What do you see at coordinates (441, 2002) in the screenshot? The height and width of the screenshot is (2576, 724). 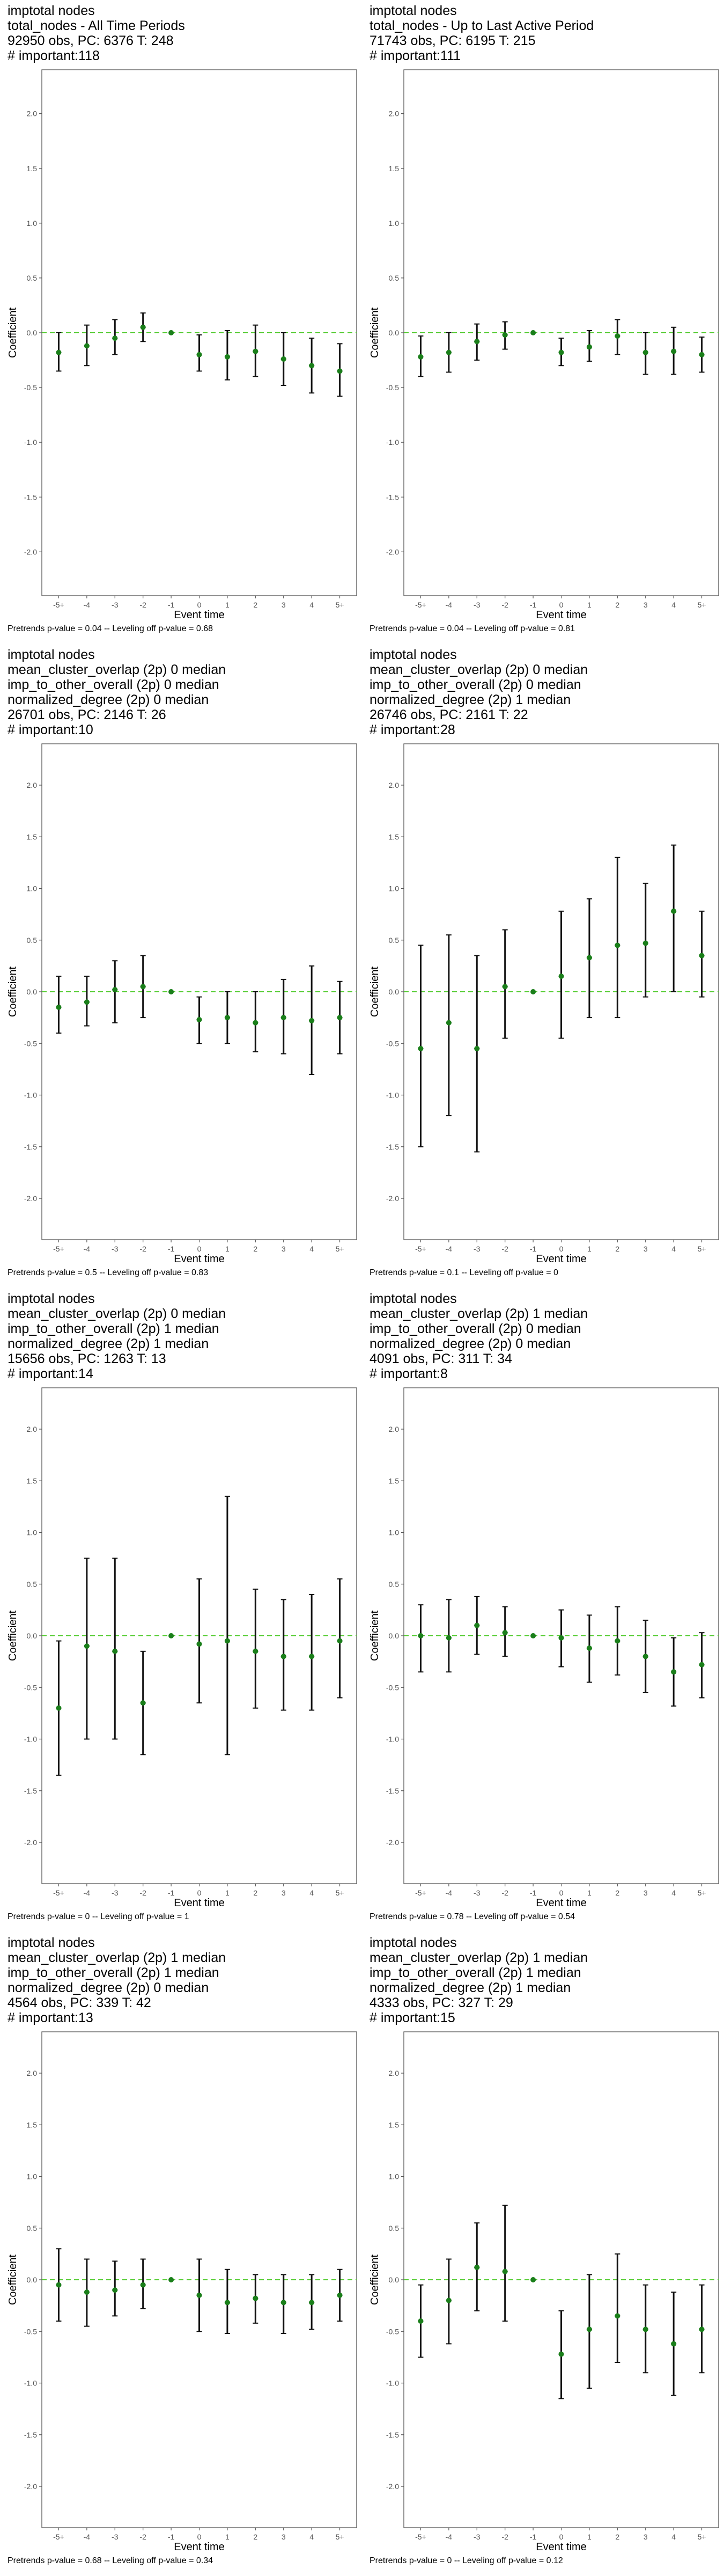 I see `title-line: 4333 obs, PC: 327 T: 29` at bounding box center [441, 2002].